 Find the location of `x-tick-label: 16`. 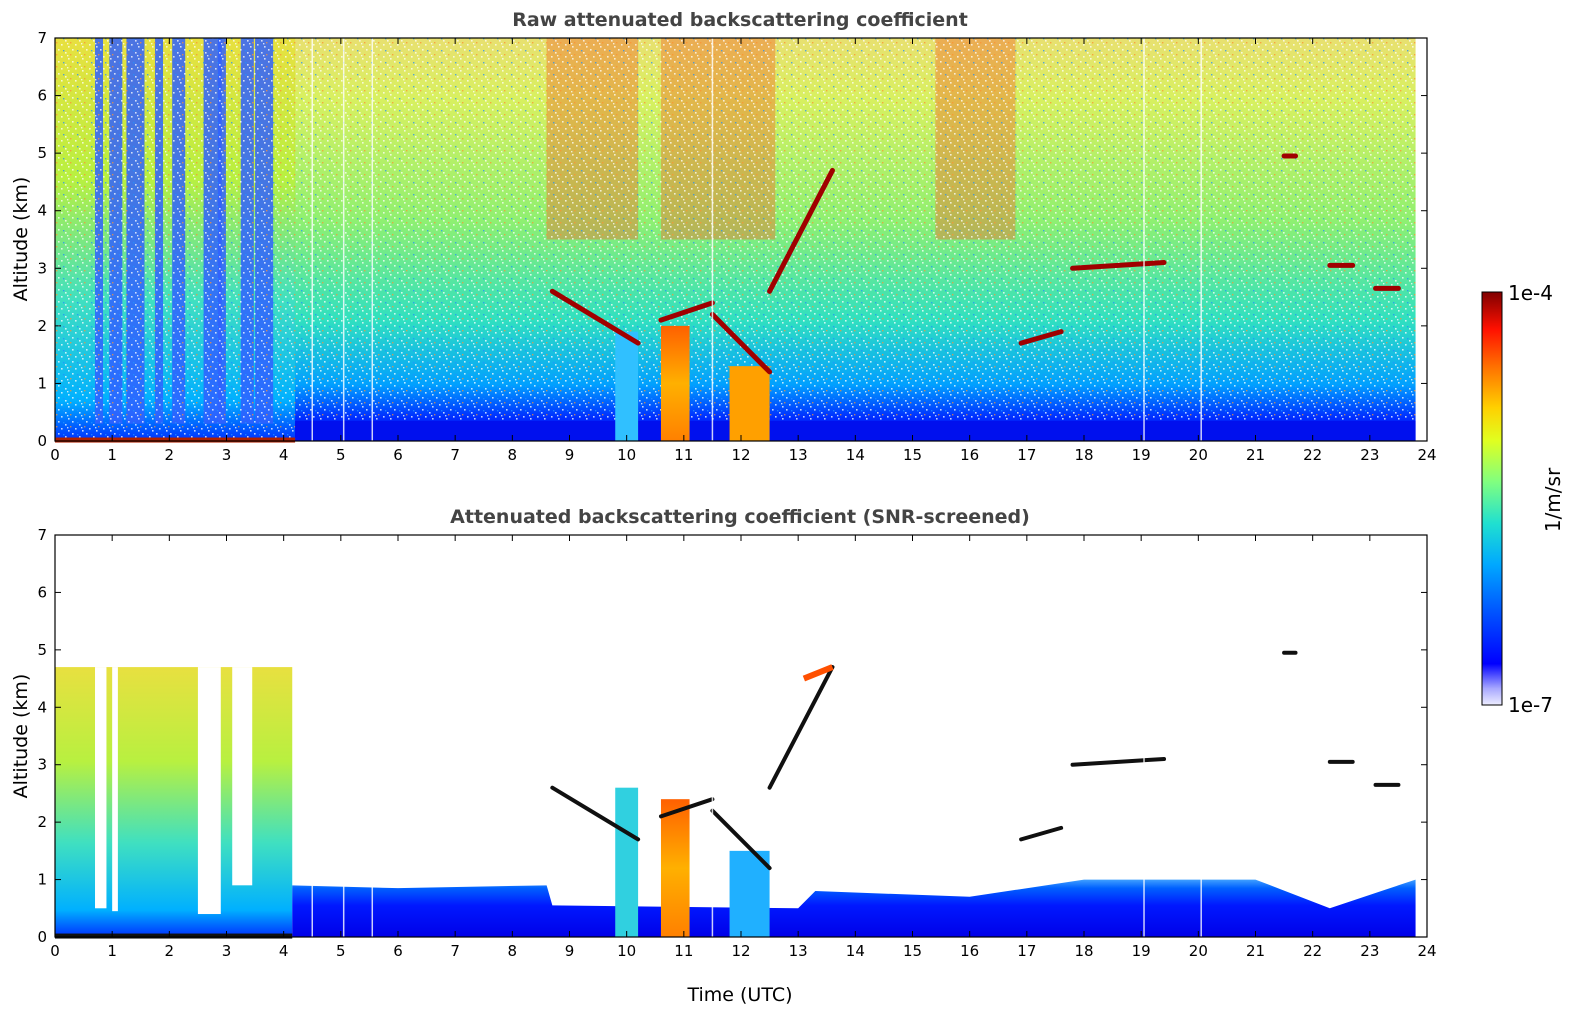

x-tick-label: 16 is located at coordinates (969, 951).